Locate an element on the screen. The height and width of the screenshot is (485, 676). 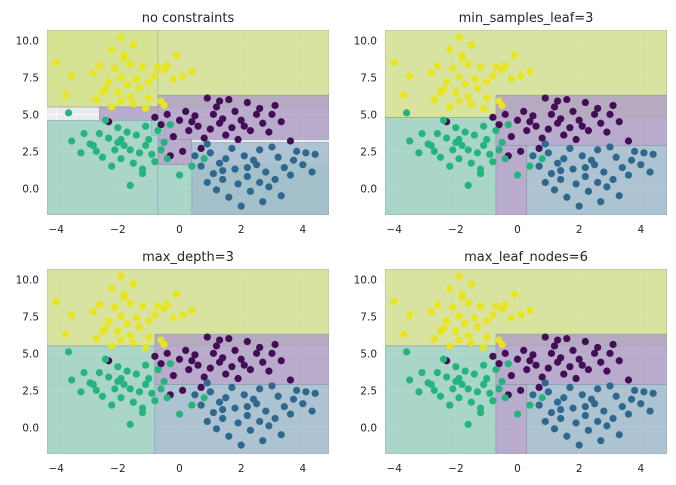
x-tick-label: 0 is located at coordinates (179, 230).